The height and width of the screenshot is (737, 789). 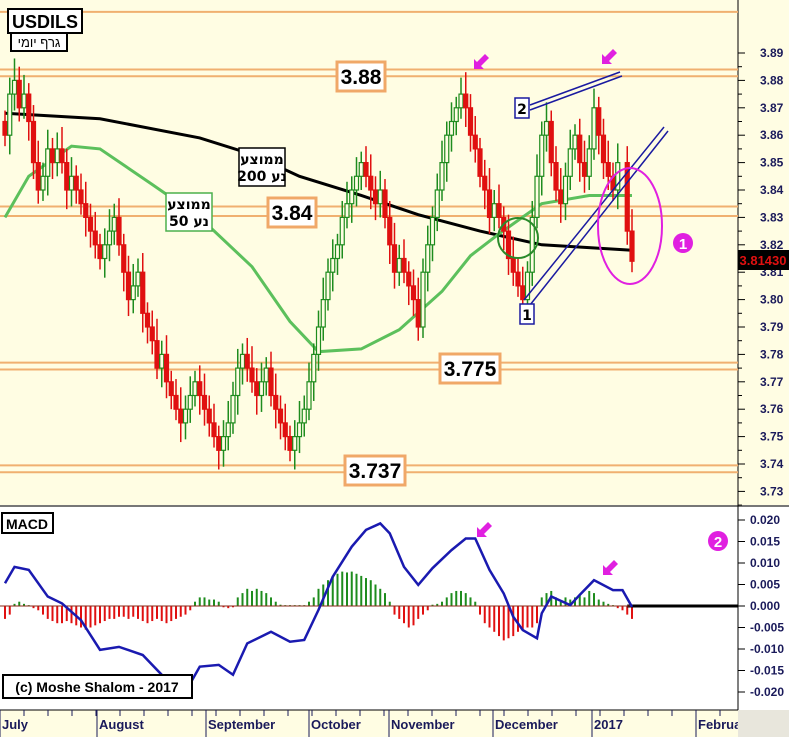 What do you see at coordinates (527, 316) in the screenshot?
I see `svg-text: 1` at bounding box center [527, 316].